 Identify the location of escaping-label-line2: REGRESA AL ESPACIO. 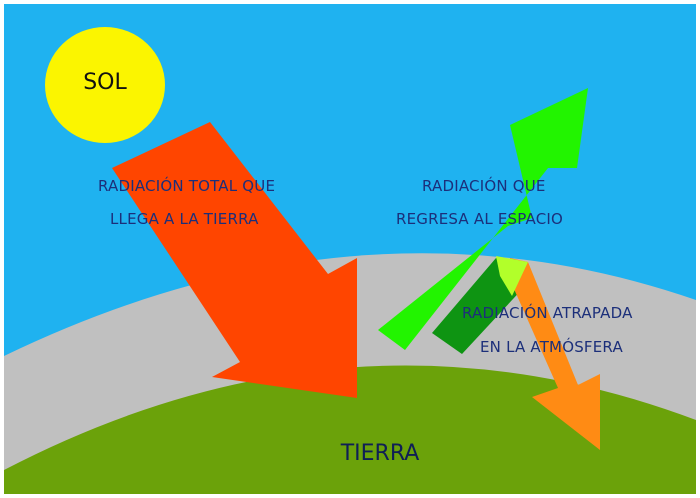
(480, 219).